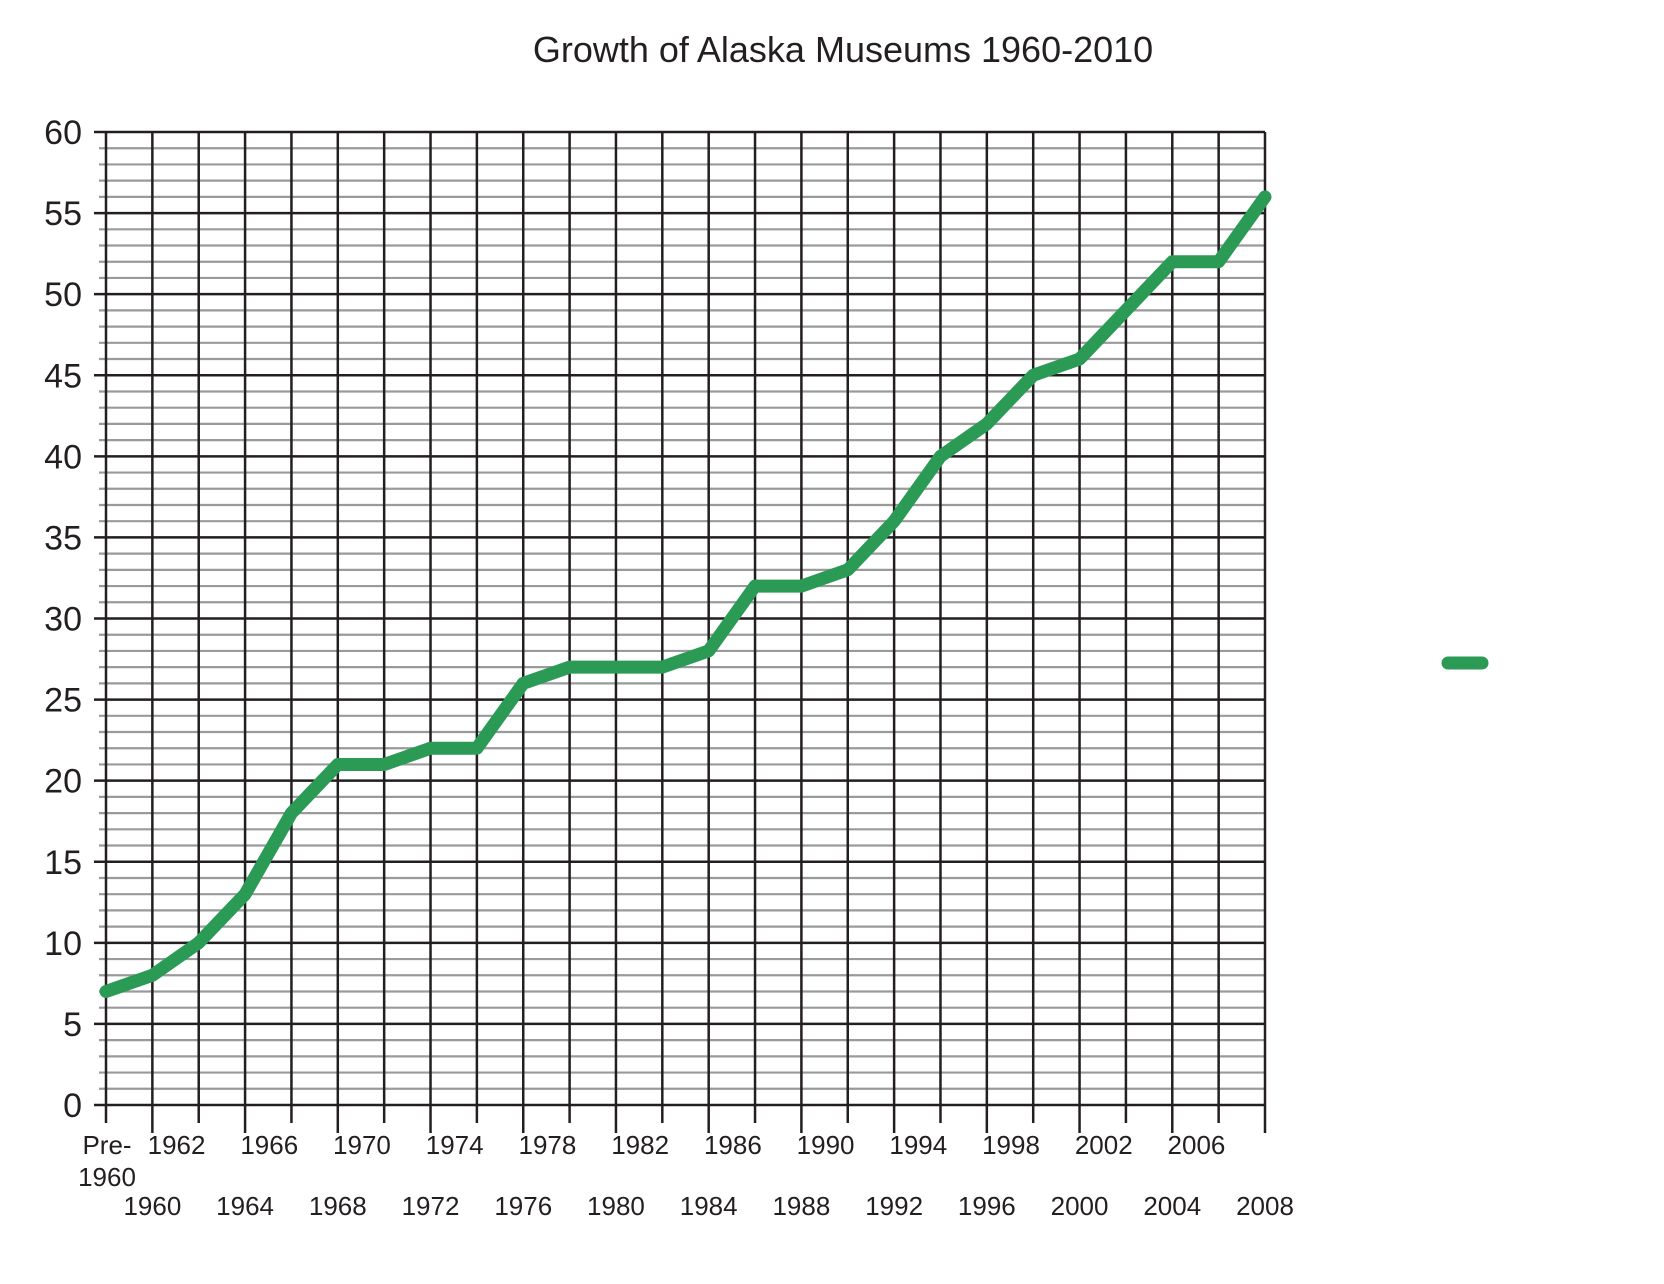 Image resolution: width=1664 pixels, height=1284 pixels. What do you see at coordinates (733, 1145) in the screenshot?
I see `x-tick-label-upper: 1986` at bounding box center [733, 1145].